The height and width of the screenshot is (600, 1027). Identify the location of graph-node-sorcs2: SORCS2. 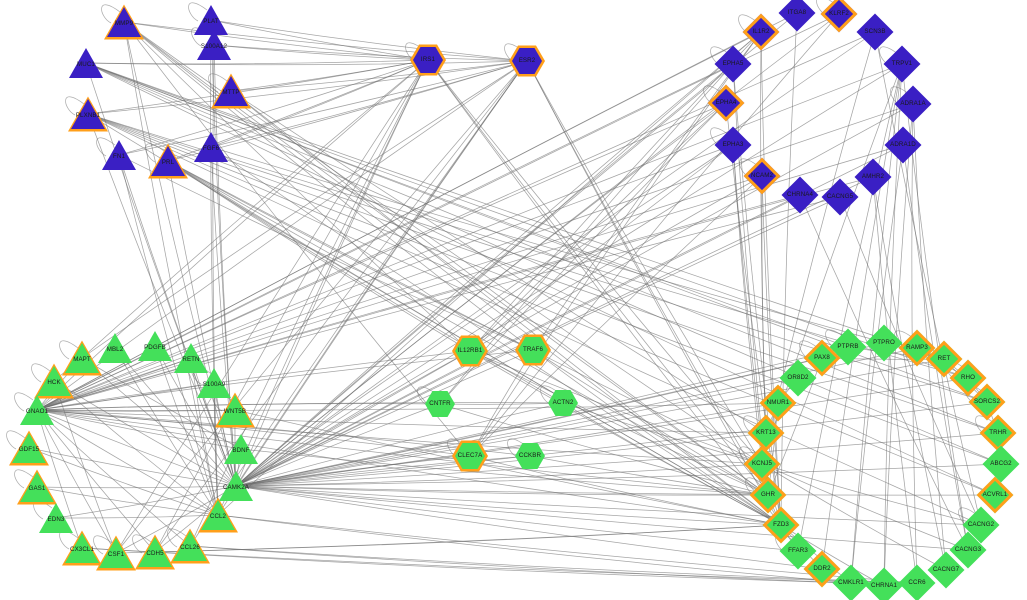
(987, 402).